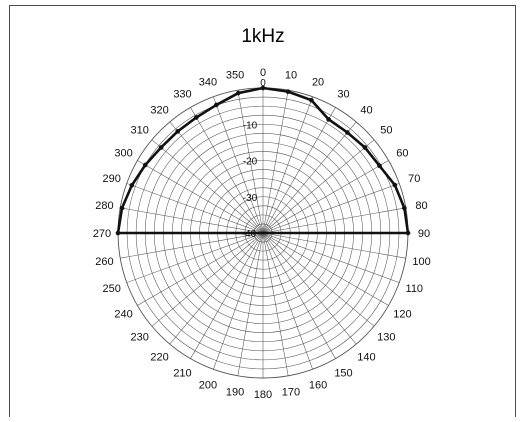 The height and width of the screenshot is (422, 523). What do you see at coordinates (235, 393) in the screenshot?
I see `angle-label: 190` at bounding box center [235, 393].